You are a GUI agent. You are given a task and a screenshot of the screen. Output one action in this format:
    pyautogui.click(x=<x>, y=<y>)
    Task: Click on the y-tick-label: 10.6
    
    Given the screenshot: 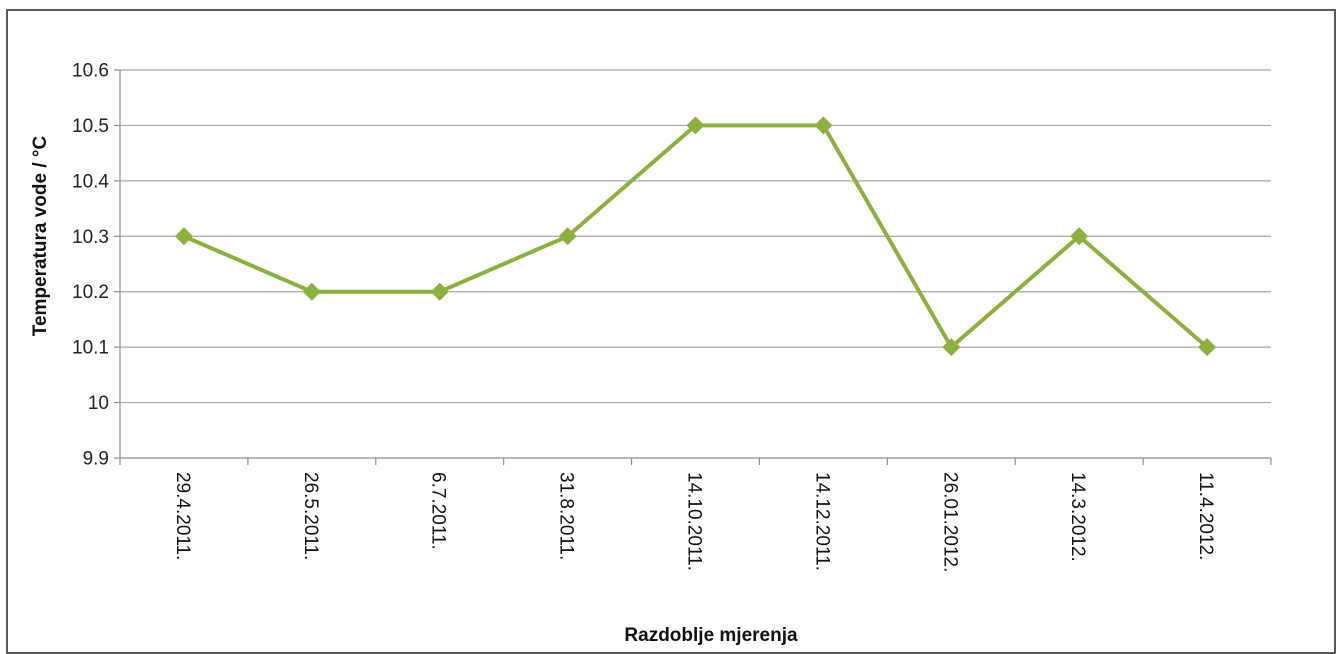 What is the action you would take?
    pyautogui.click(x=90, y=71)
    